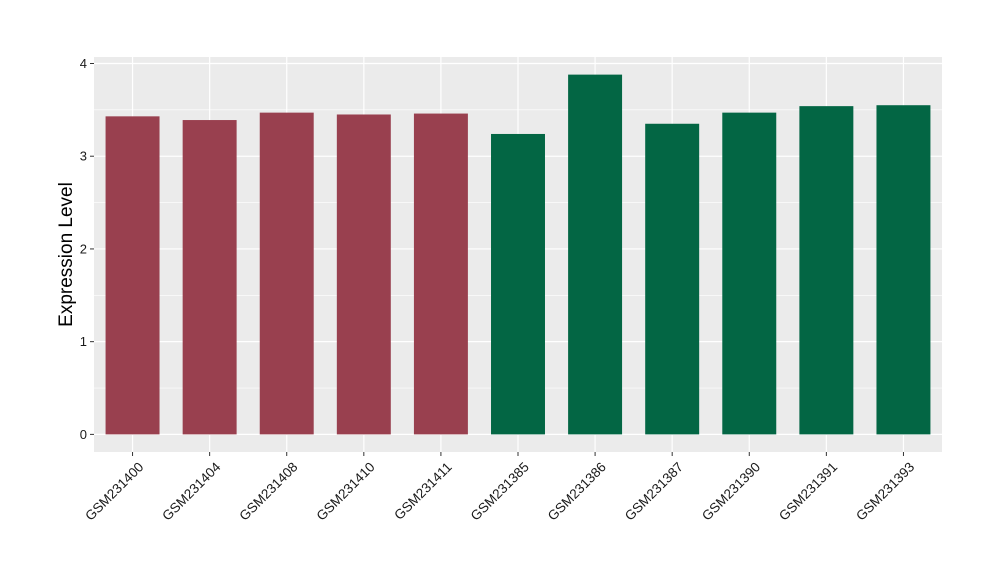  Describe the element at coordinates (83, 434) in the screenshot. I see `y-tick-label: 0` at that location.